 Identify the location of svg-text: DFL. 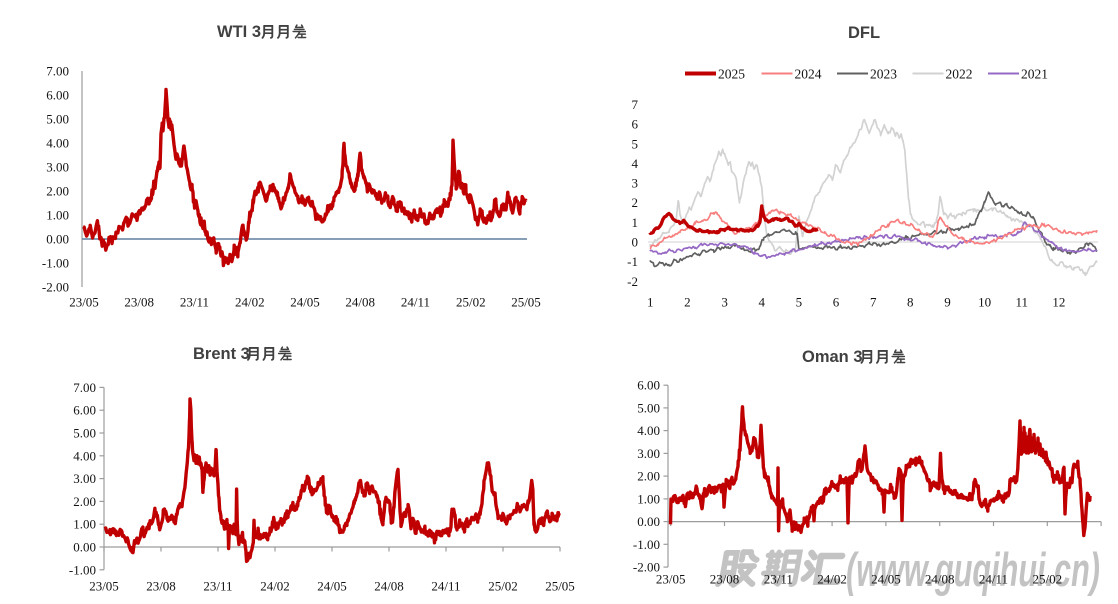
(864, 33).